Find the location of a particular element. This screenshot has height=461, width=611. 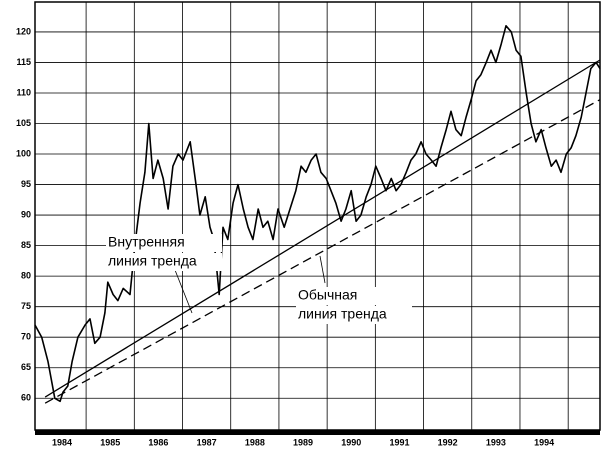

annotation: Внутренняя is located at coordinates (146, 242).